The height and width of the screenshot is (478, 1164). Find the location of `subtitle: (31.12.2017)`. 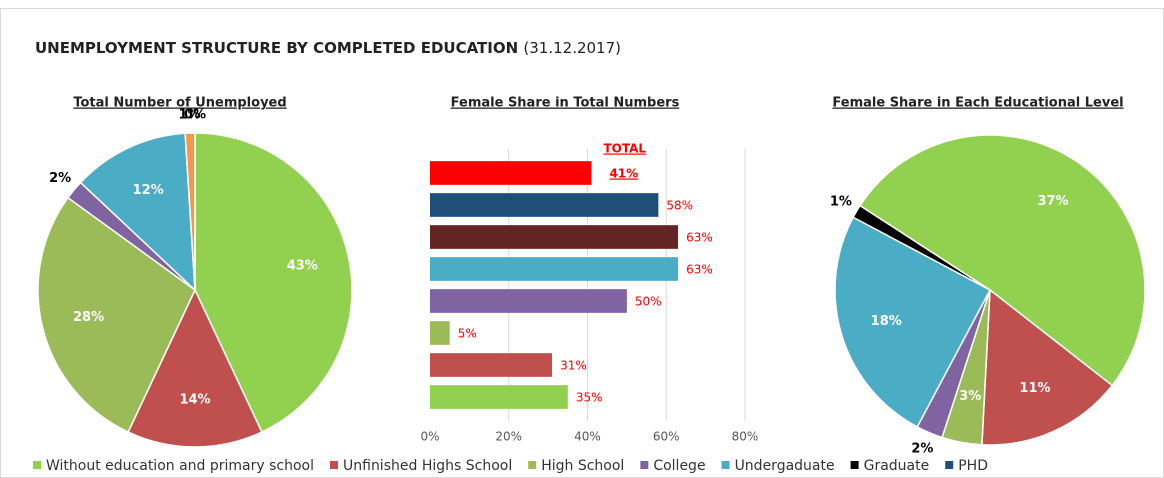

subtitle: (31.12.2017) is located at coordinates (572, 48).